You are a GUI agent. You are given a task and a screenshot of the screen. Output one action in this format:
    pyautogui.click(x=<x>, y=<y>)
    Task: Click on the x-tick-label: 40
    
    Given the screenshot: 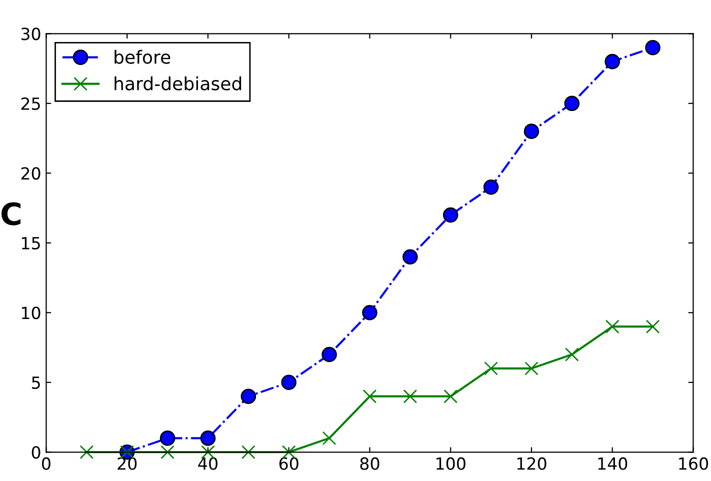 What is the action you would take?
    pyautogui.click(x=208, y=463)
    